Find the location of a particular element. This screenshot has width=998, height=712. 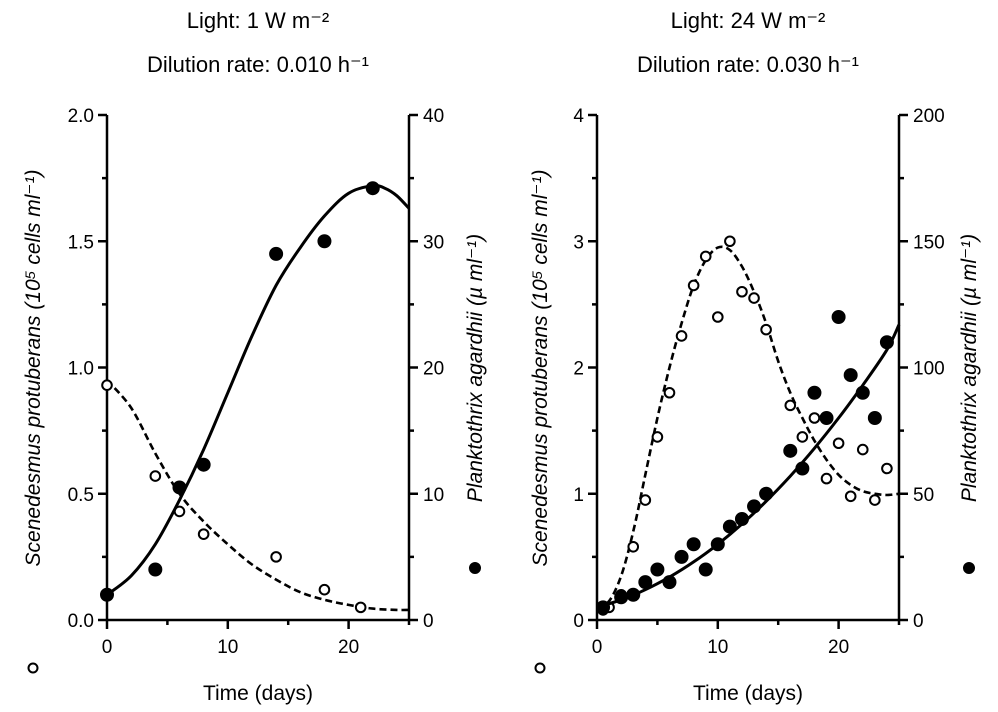

left-y-tick-label: 1.0 is located at coordinates (81, 369).